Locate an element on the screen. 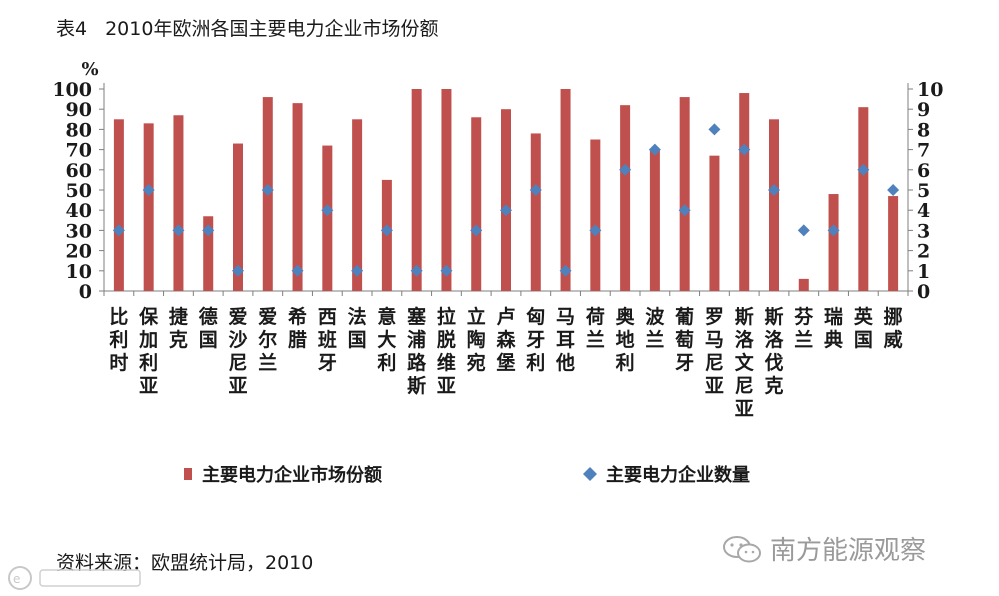  wechat-icon is located at coordinates (742, 549).